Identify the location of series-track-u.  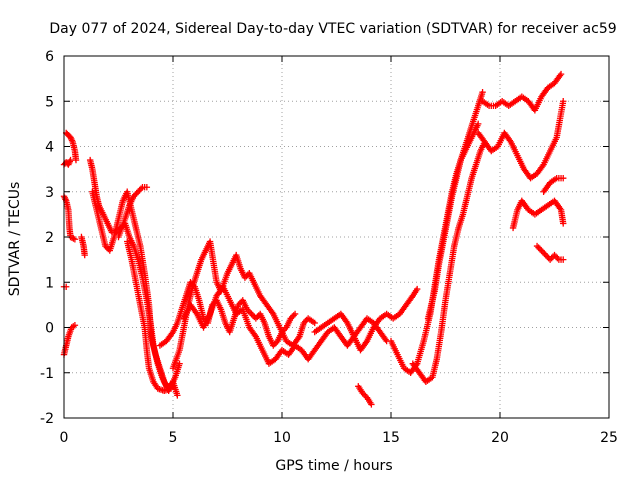
(538, 214).